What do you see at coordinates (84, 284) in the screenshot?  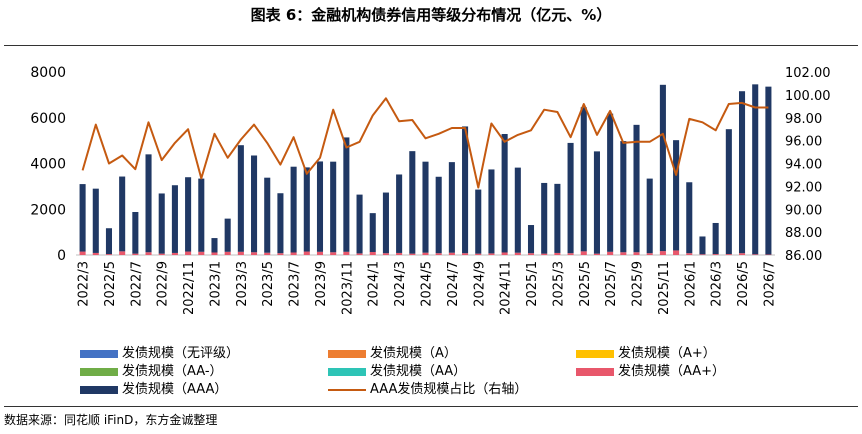 I see `x-tick-label: 2022/3` at bounding box center [84, 284].